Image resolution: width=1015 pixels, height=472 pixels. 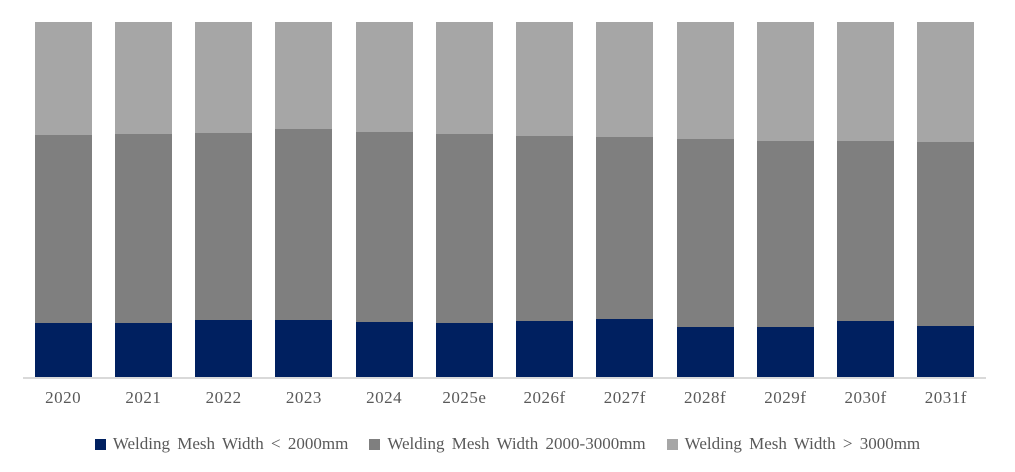 What do you see at coordinates (224, 348) in the screenshot?
I see `bar-segment-series1-2022` at bounding box center [224, 348].